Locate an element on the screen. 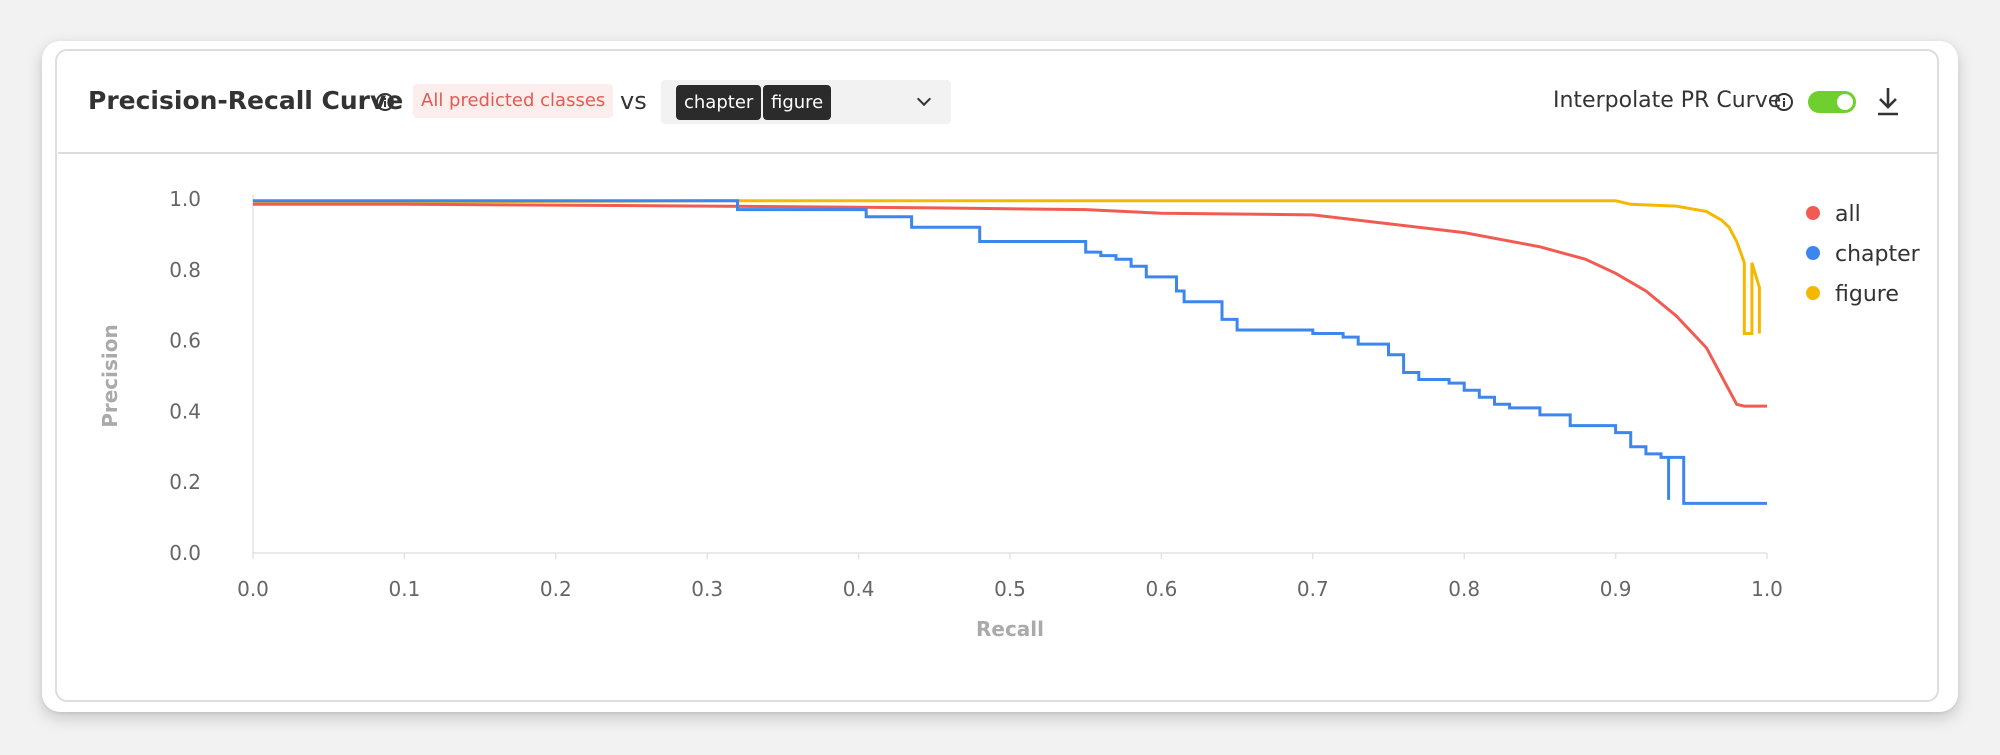 This screenshot has width=2000, height=755. legend-label-figure: figure is located at coordinates (1867, 294).